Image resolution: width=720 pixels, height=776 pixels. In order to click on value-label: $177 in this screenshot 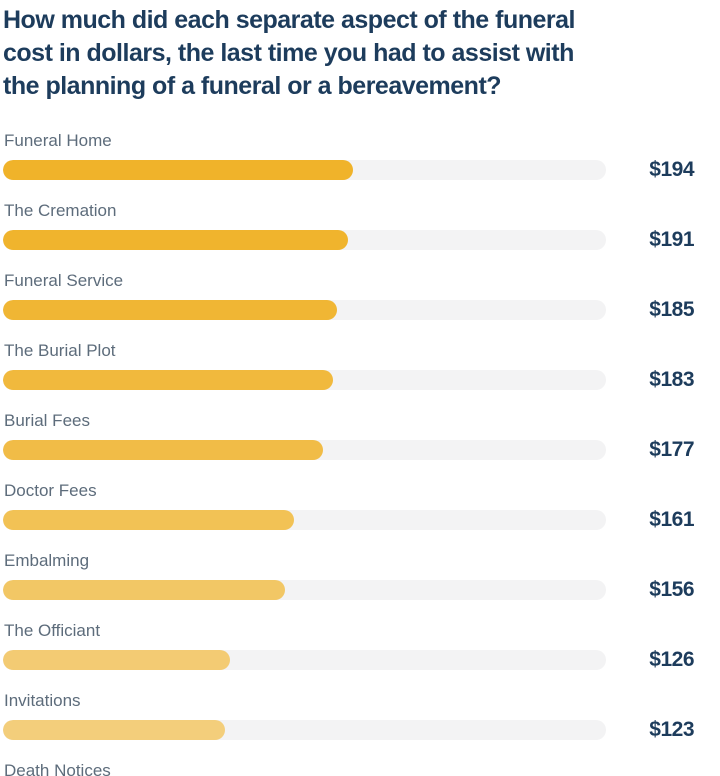, I will do `click(671, 449)`.